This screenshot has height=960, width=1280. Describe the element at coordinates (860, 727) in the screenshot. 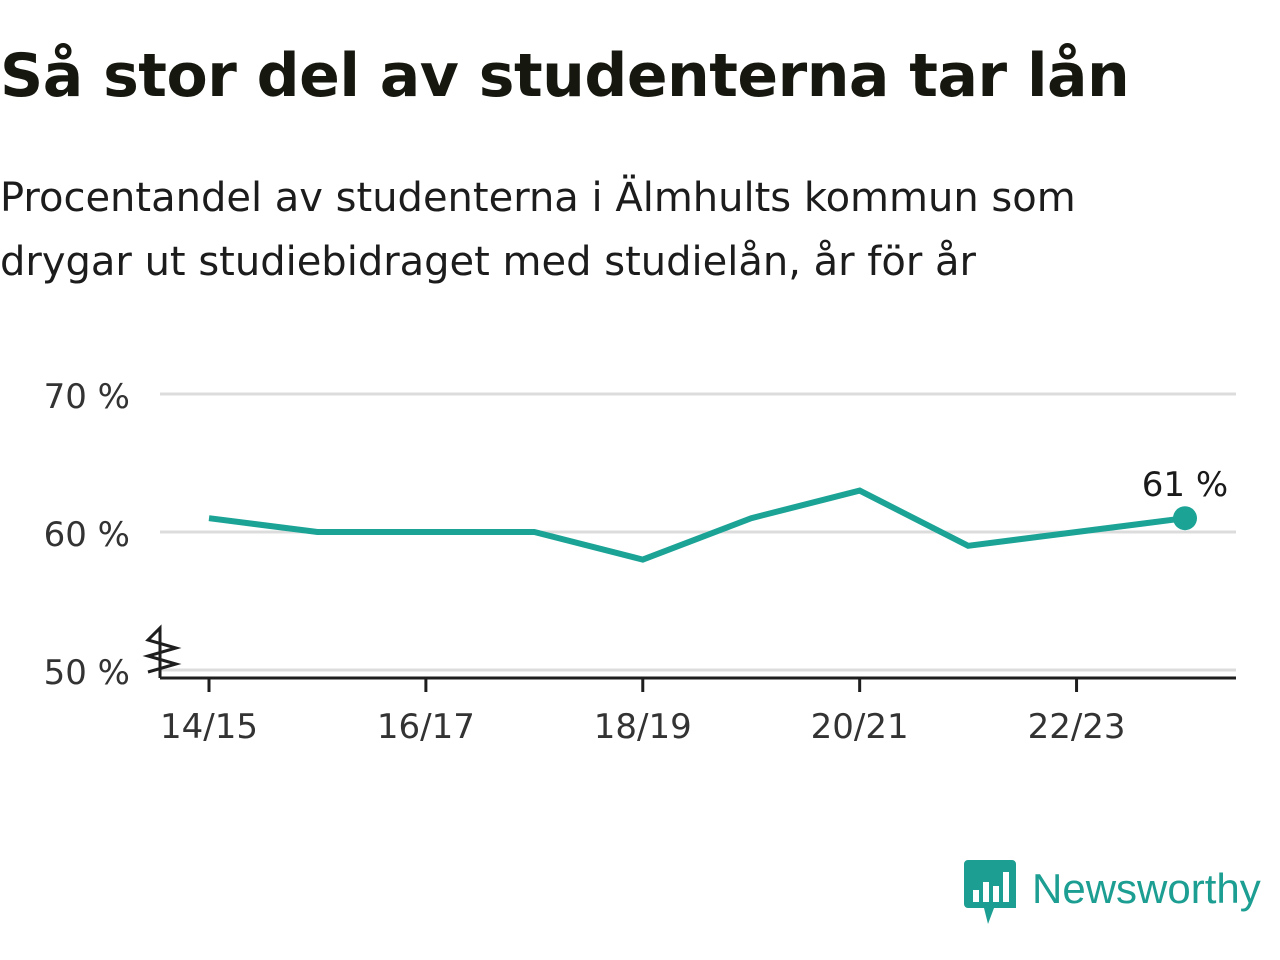

I see `x-tick-label: 20/21` at that location.